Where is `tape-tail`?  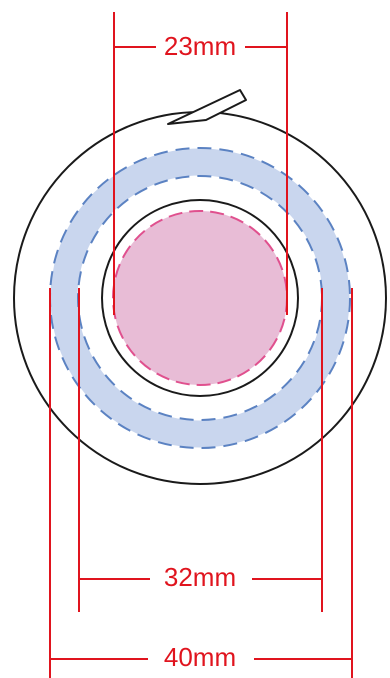 tape-tail is located at coordinates (207, 107).